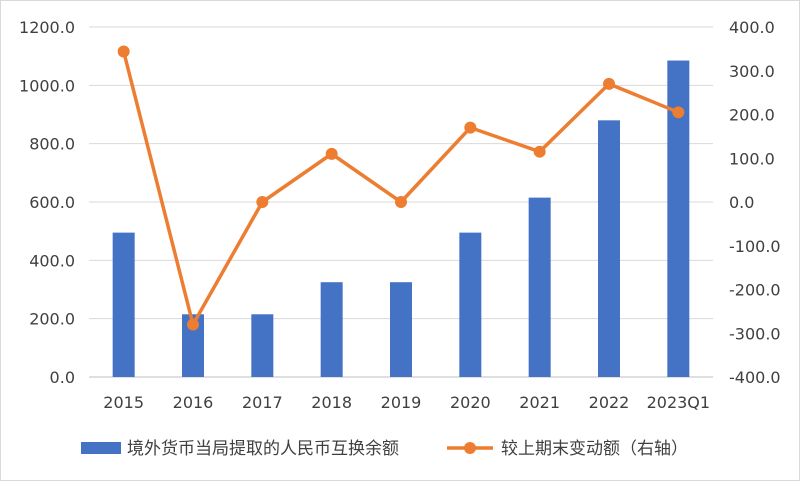  I want to click on x-tick-label: 2022, so click(609, 402).